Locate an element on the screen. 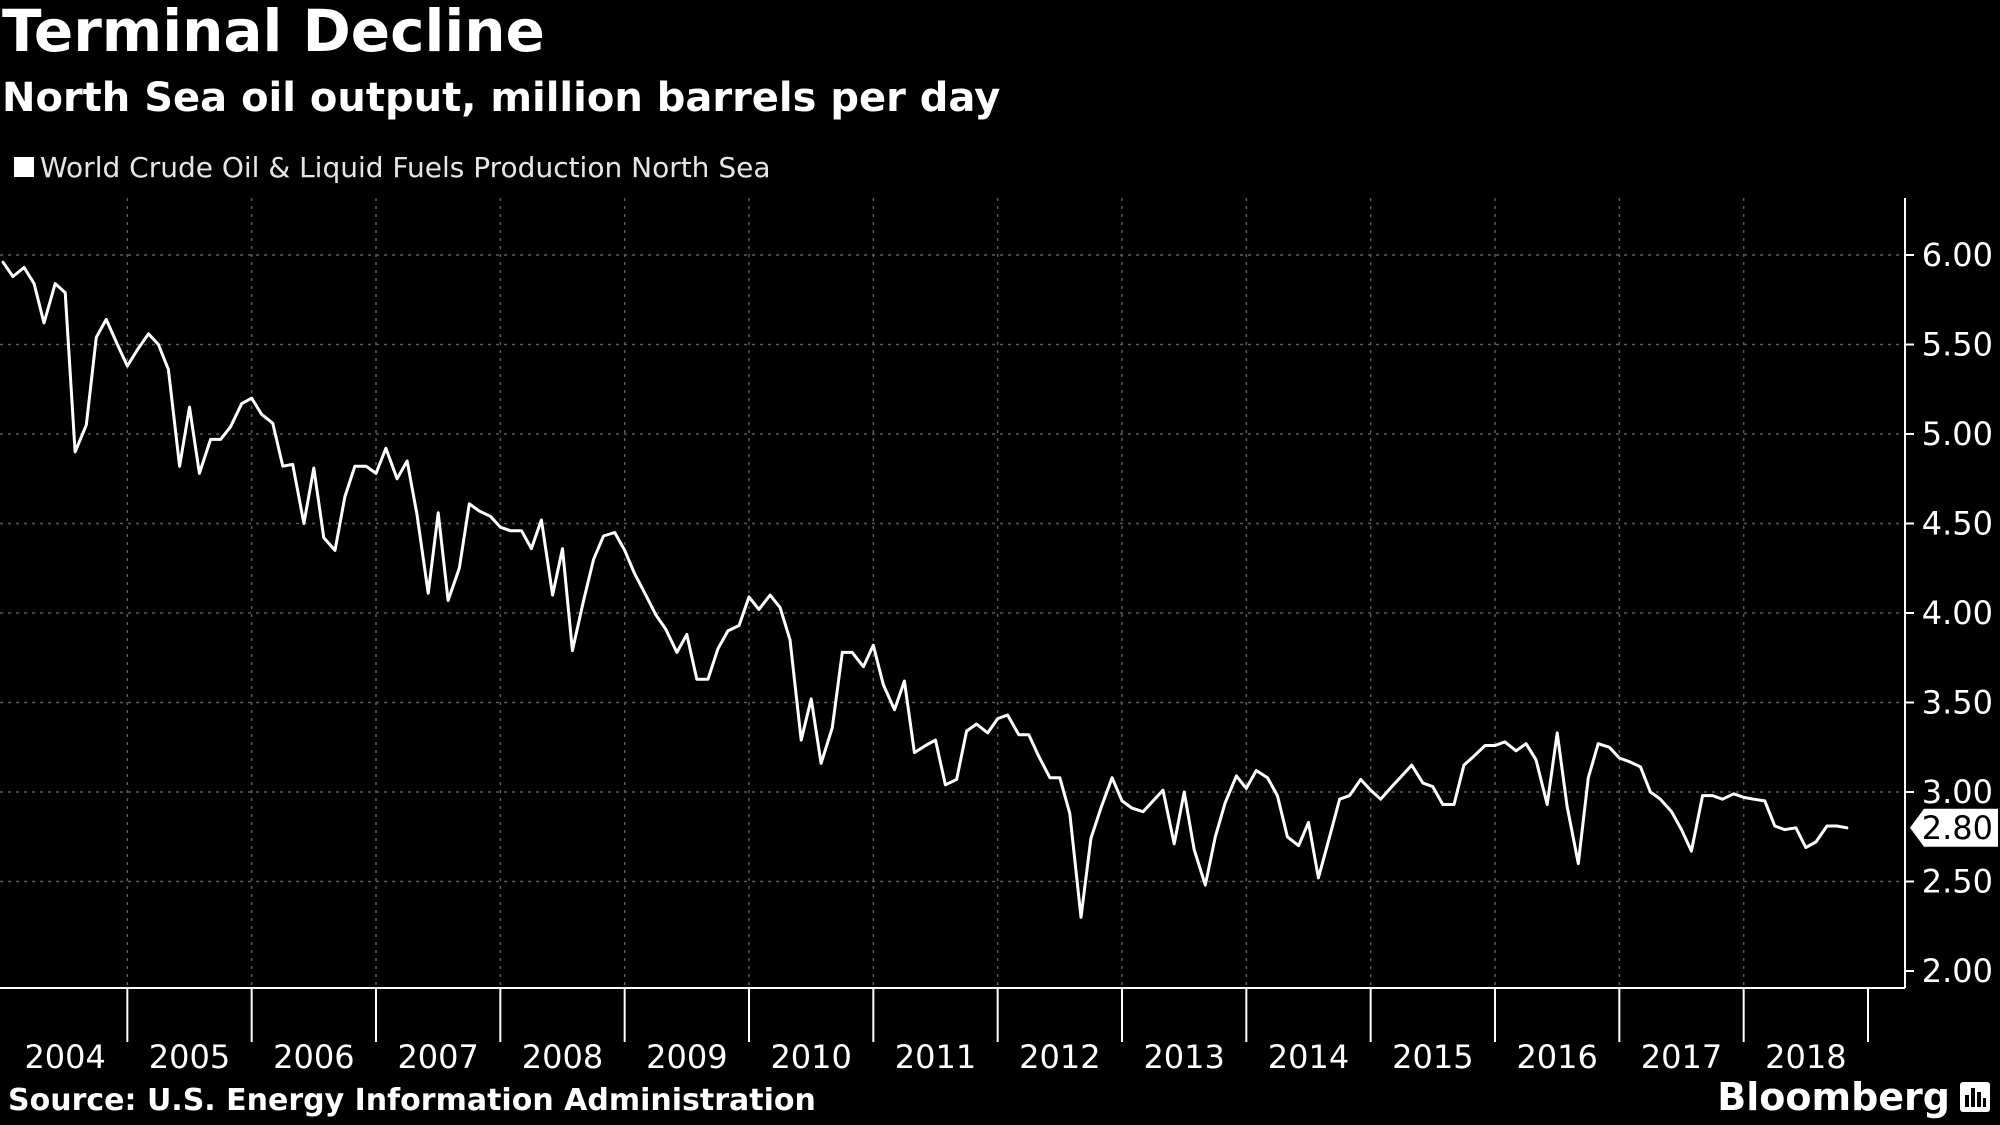 The image size is (2000, 1125). x-tick-label-2014: 2014 is located at coordinates (1308, 1057).